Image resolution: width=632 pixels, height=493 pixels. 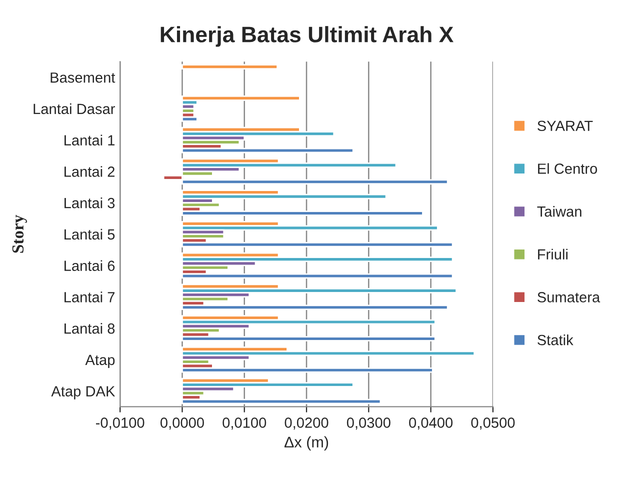 I want to click on y-tick-label: Atap, so click(x=100, y=361).